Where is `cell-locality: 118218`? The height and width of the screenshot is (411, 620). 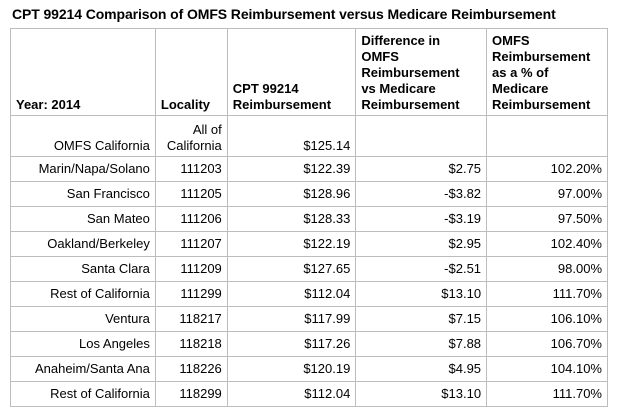
cell-locality: 118218 is located at coordinates (191, 344).